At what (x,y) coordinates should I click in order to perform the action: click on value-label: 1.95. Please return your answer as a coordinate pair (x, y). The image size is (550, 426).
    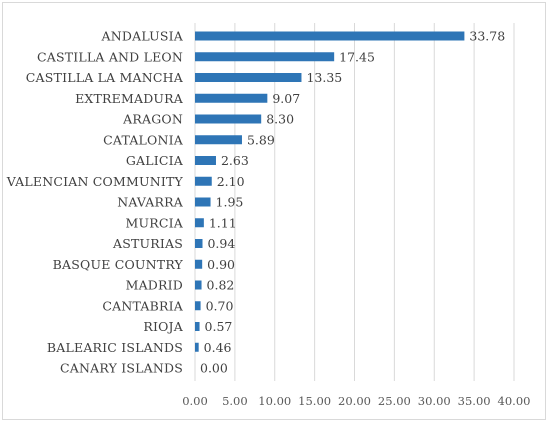
    Looking at the image, I should click on (230, 202).